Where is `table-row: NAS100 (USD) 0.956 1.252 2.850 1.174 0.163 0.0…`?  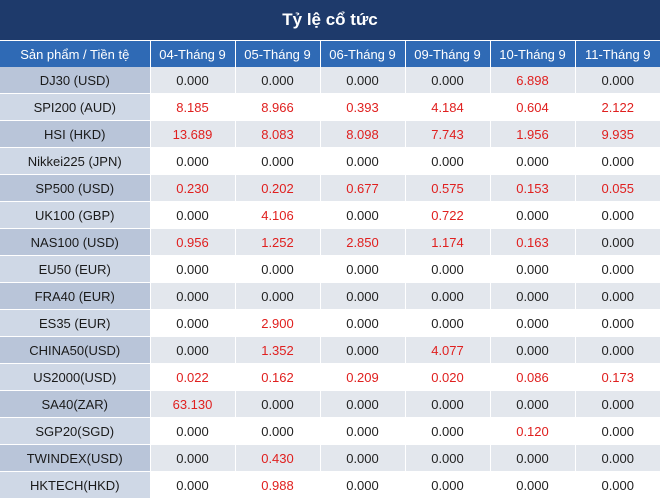 table-row: NAS100 (USD) 0.956 1.252 2.850 1.174 0.163 0.0… is located at coordinates (330, 242).